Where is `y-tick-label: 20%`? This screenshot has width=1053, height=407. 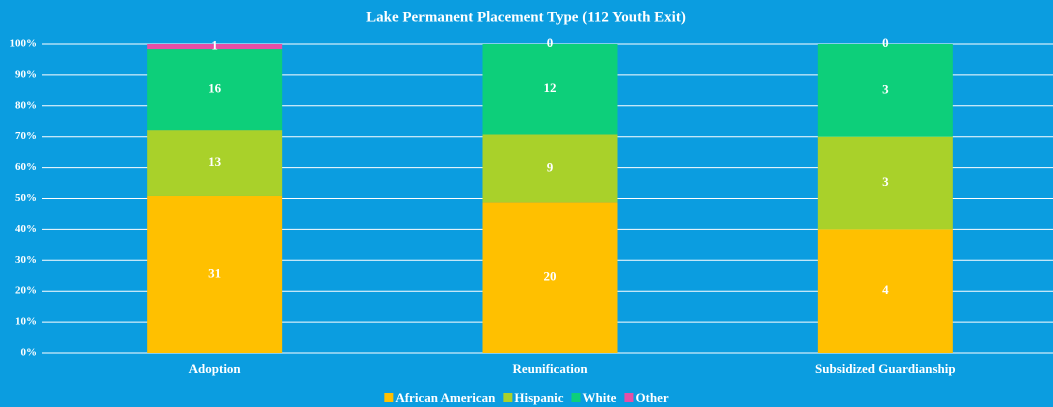 y-tick-label: 20% is located at coordinates (26, 291).